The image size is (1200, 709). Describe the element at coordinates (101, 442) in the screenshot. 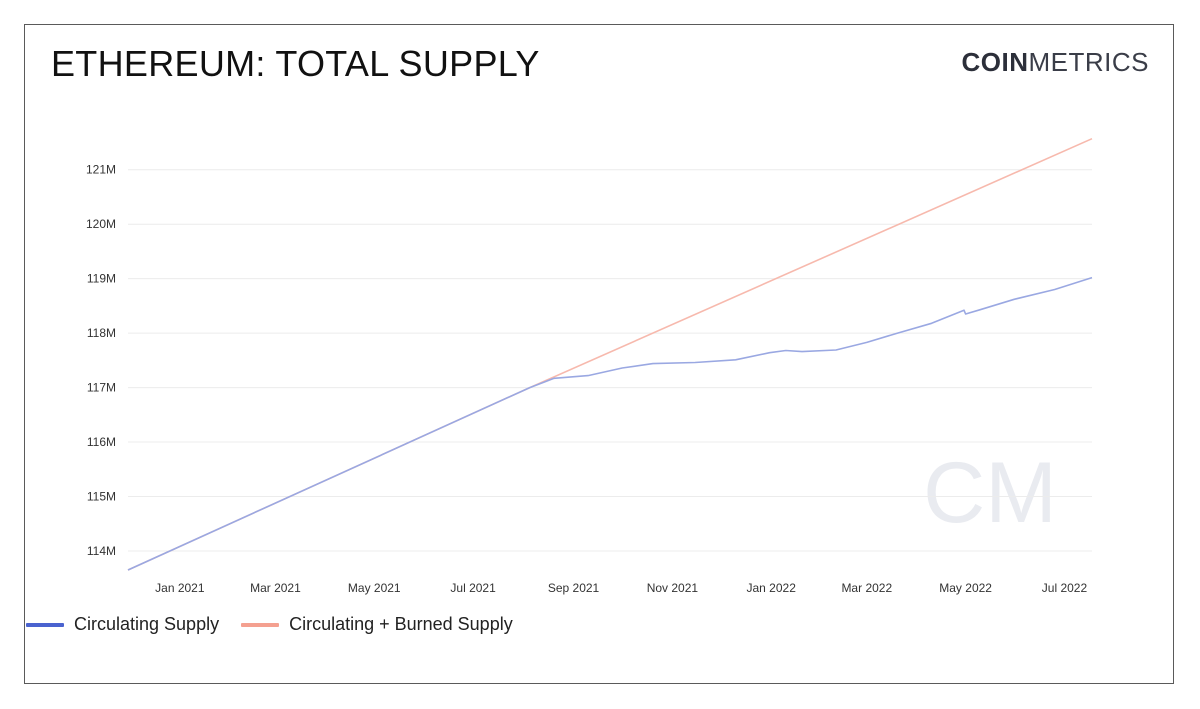

I see `y-tick-label: 116M` at that location.